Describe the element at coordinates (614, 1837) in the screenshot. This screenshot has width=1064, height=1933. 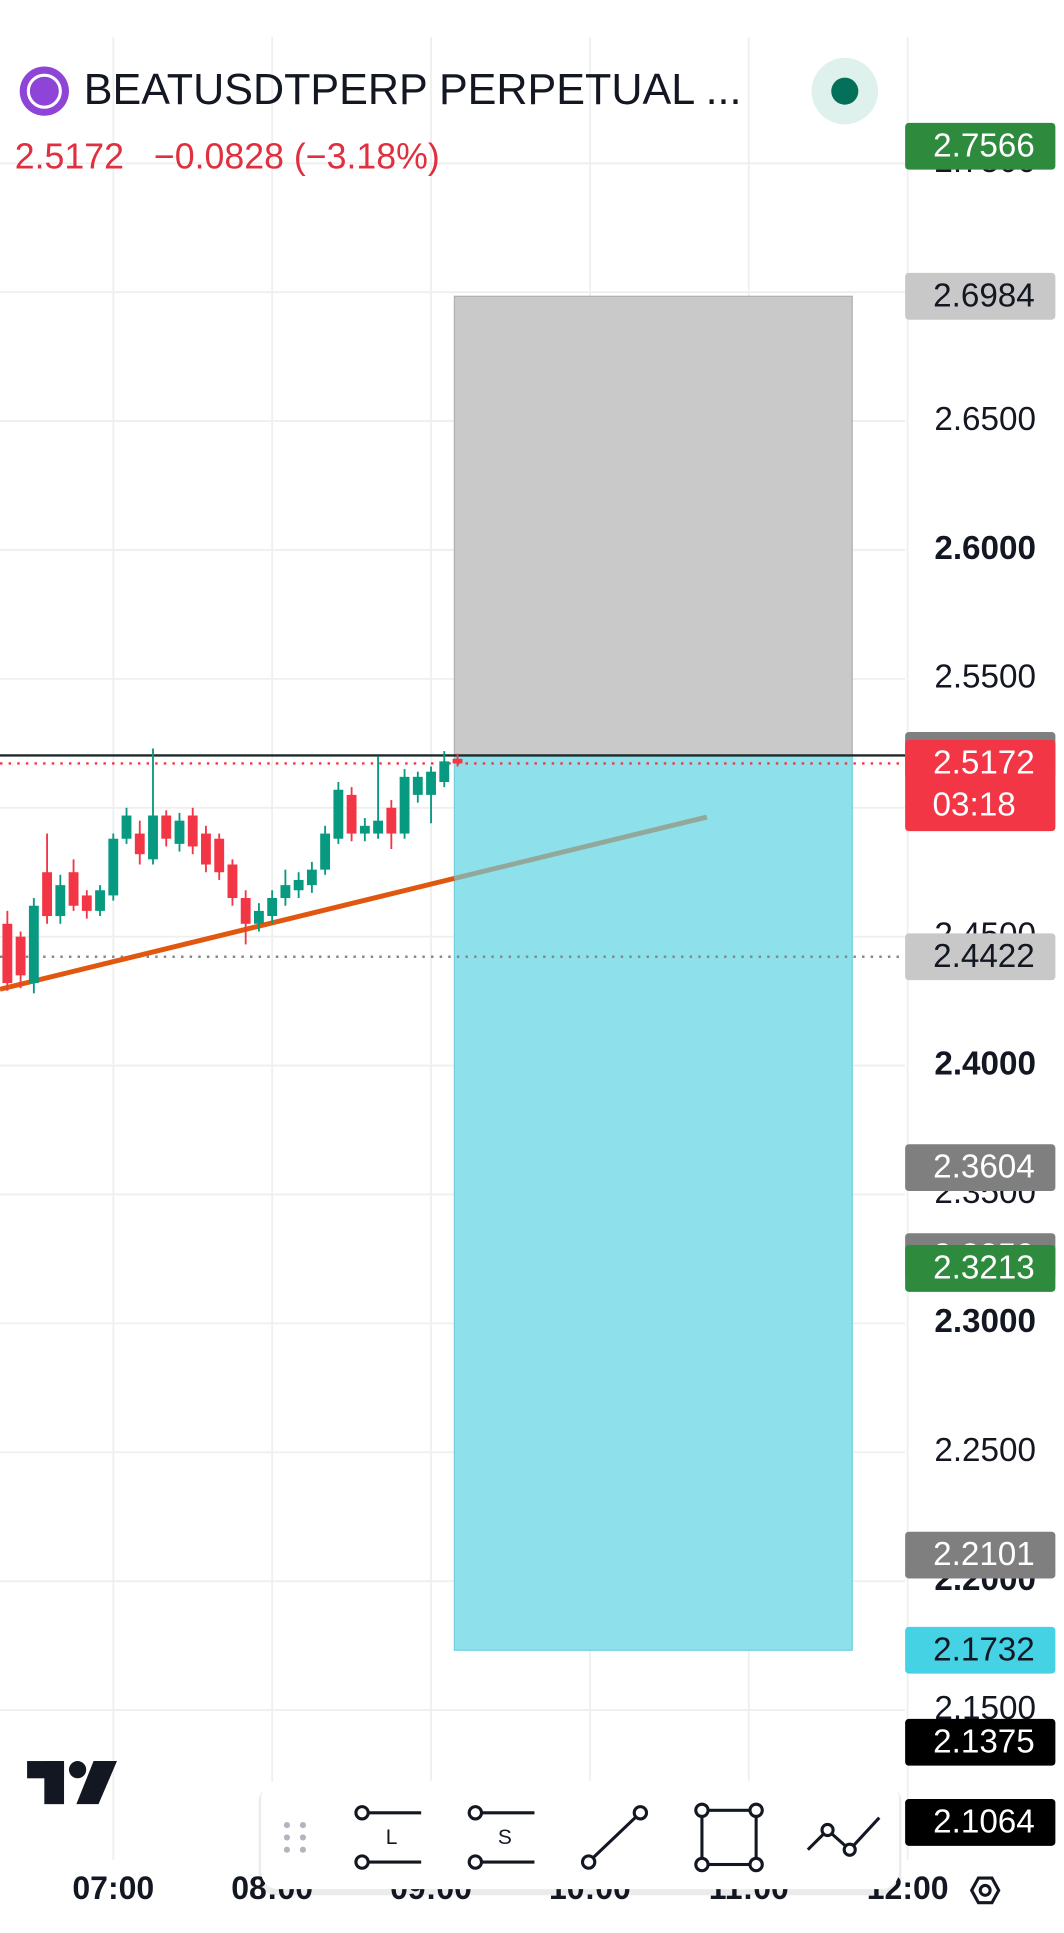
I see `trend-tool-icon` at that location.